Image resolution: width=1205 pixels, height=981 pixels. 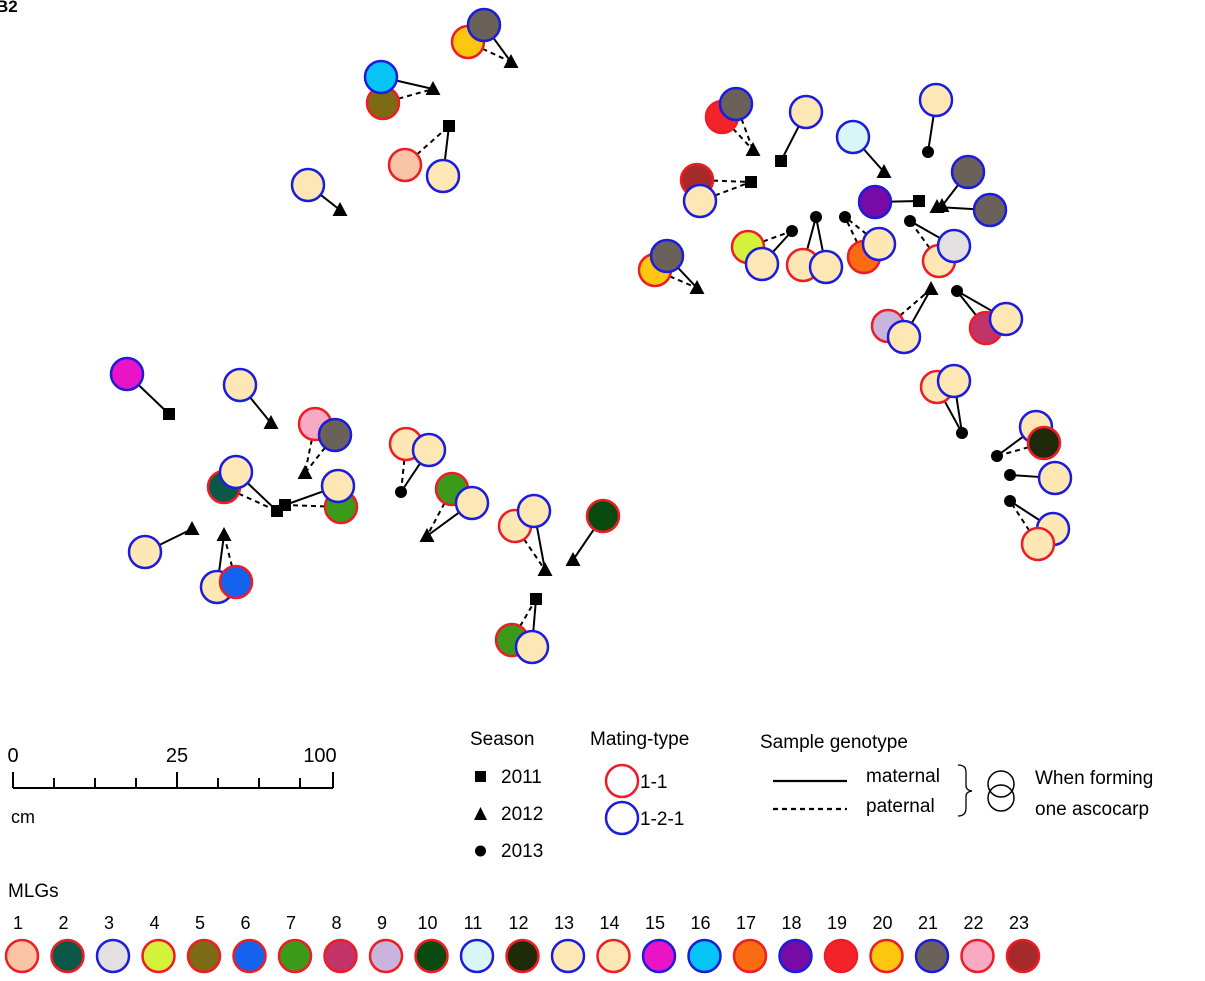 What do you see at coordinates (154, 923) in the screenshot?
I see `mlg-number-4: 4` at bounding box center [154, 923].